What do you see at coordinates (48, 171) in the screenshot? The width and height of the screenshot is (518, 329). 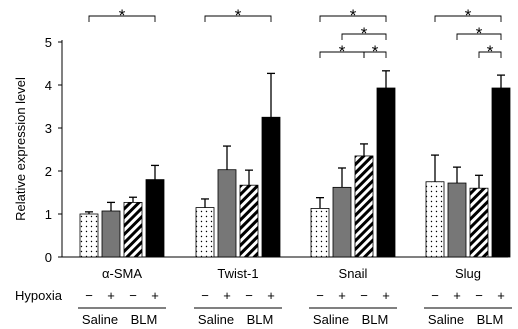 I see `y-tick-label: 2` at bounding box center [48, 171].